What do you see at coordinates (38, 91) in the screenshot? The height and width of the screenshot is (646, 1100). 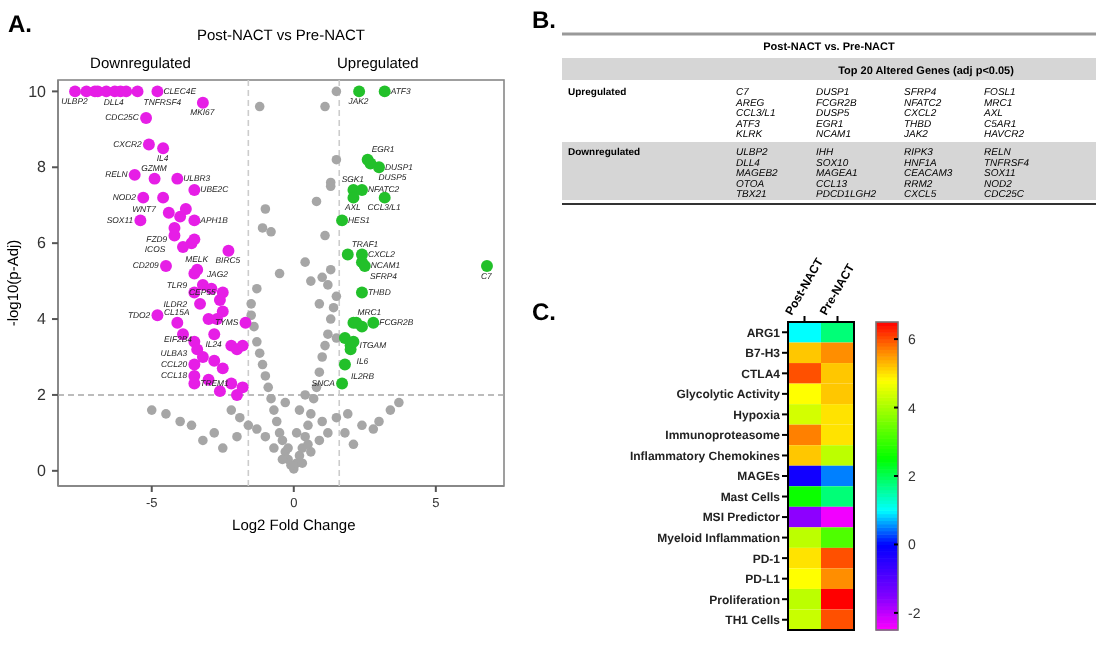 I see `y-tick-label: 10` at bounding box center [38, 91].